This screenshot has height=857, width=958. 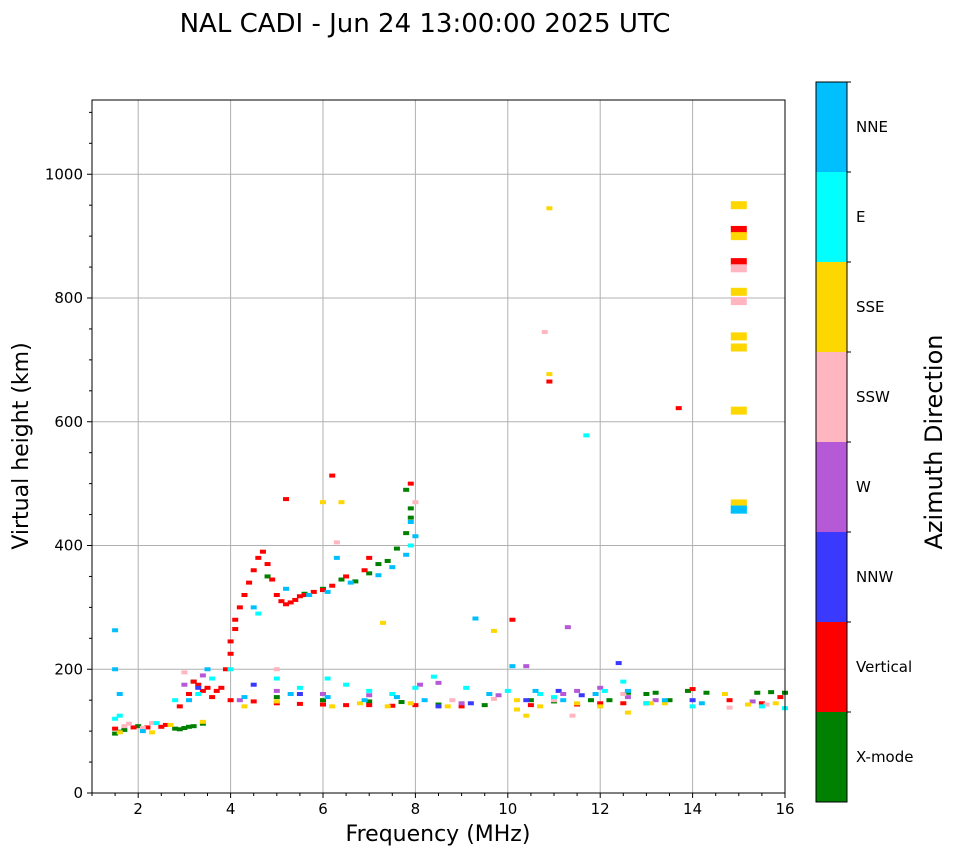 What do you see at coordinates (831, 442) in the screenshot?
I see `colorbar-frame` at bounding box center [831, 442].